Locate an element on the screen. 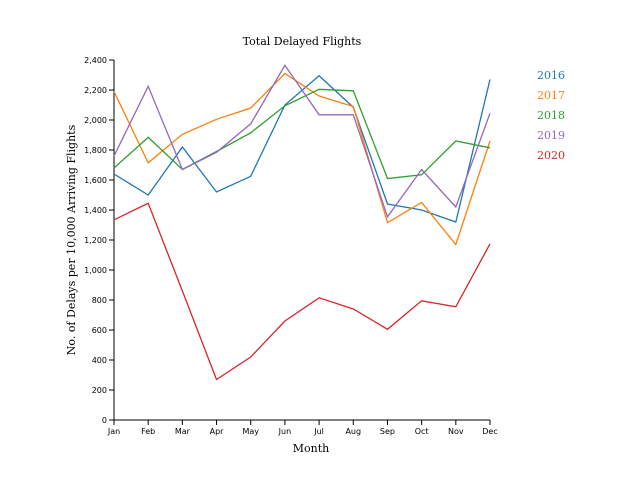 The height and width of the screenshot is (498, 622). y-tick-label: 0 is located at coordinates (104, 420).